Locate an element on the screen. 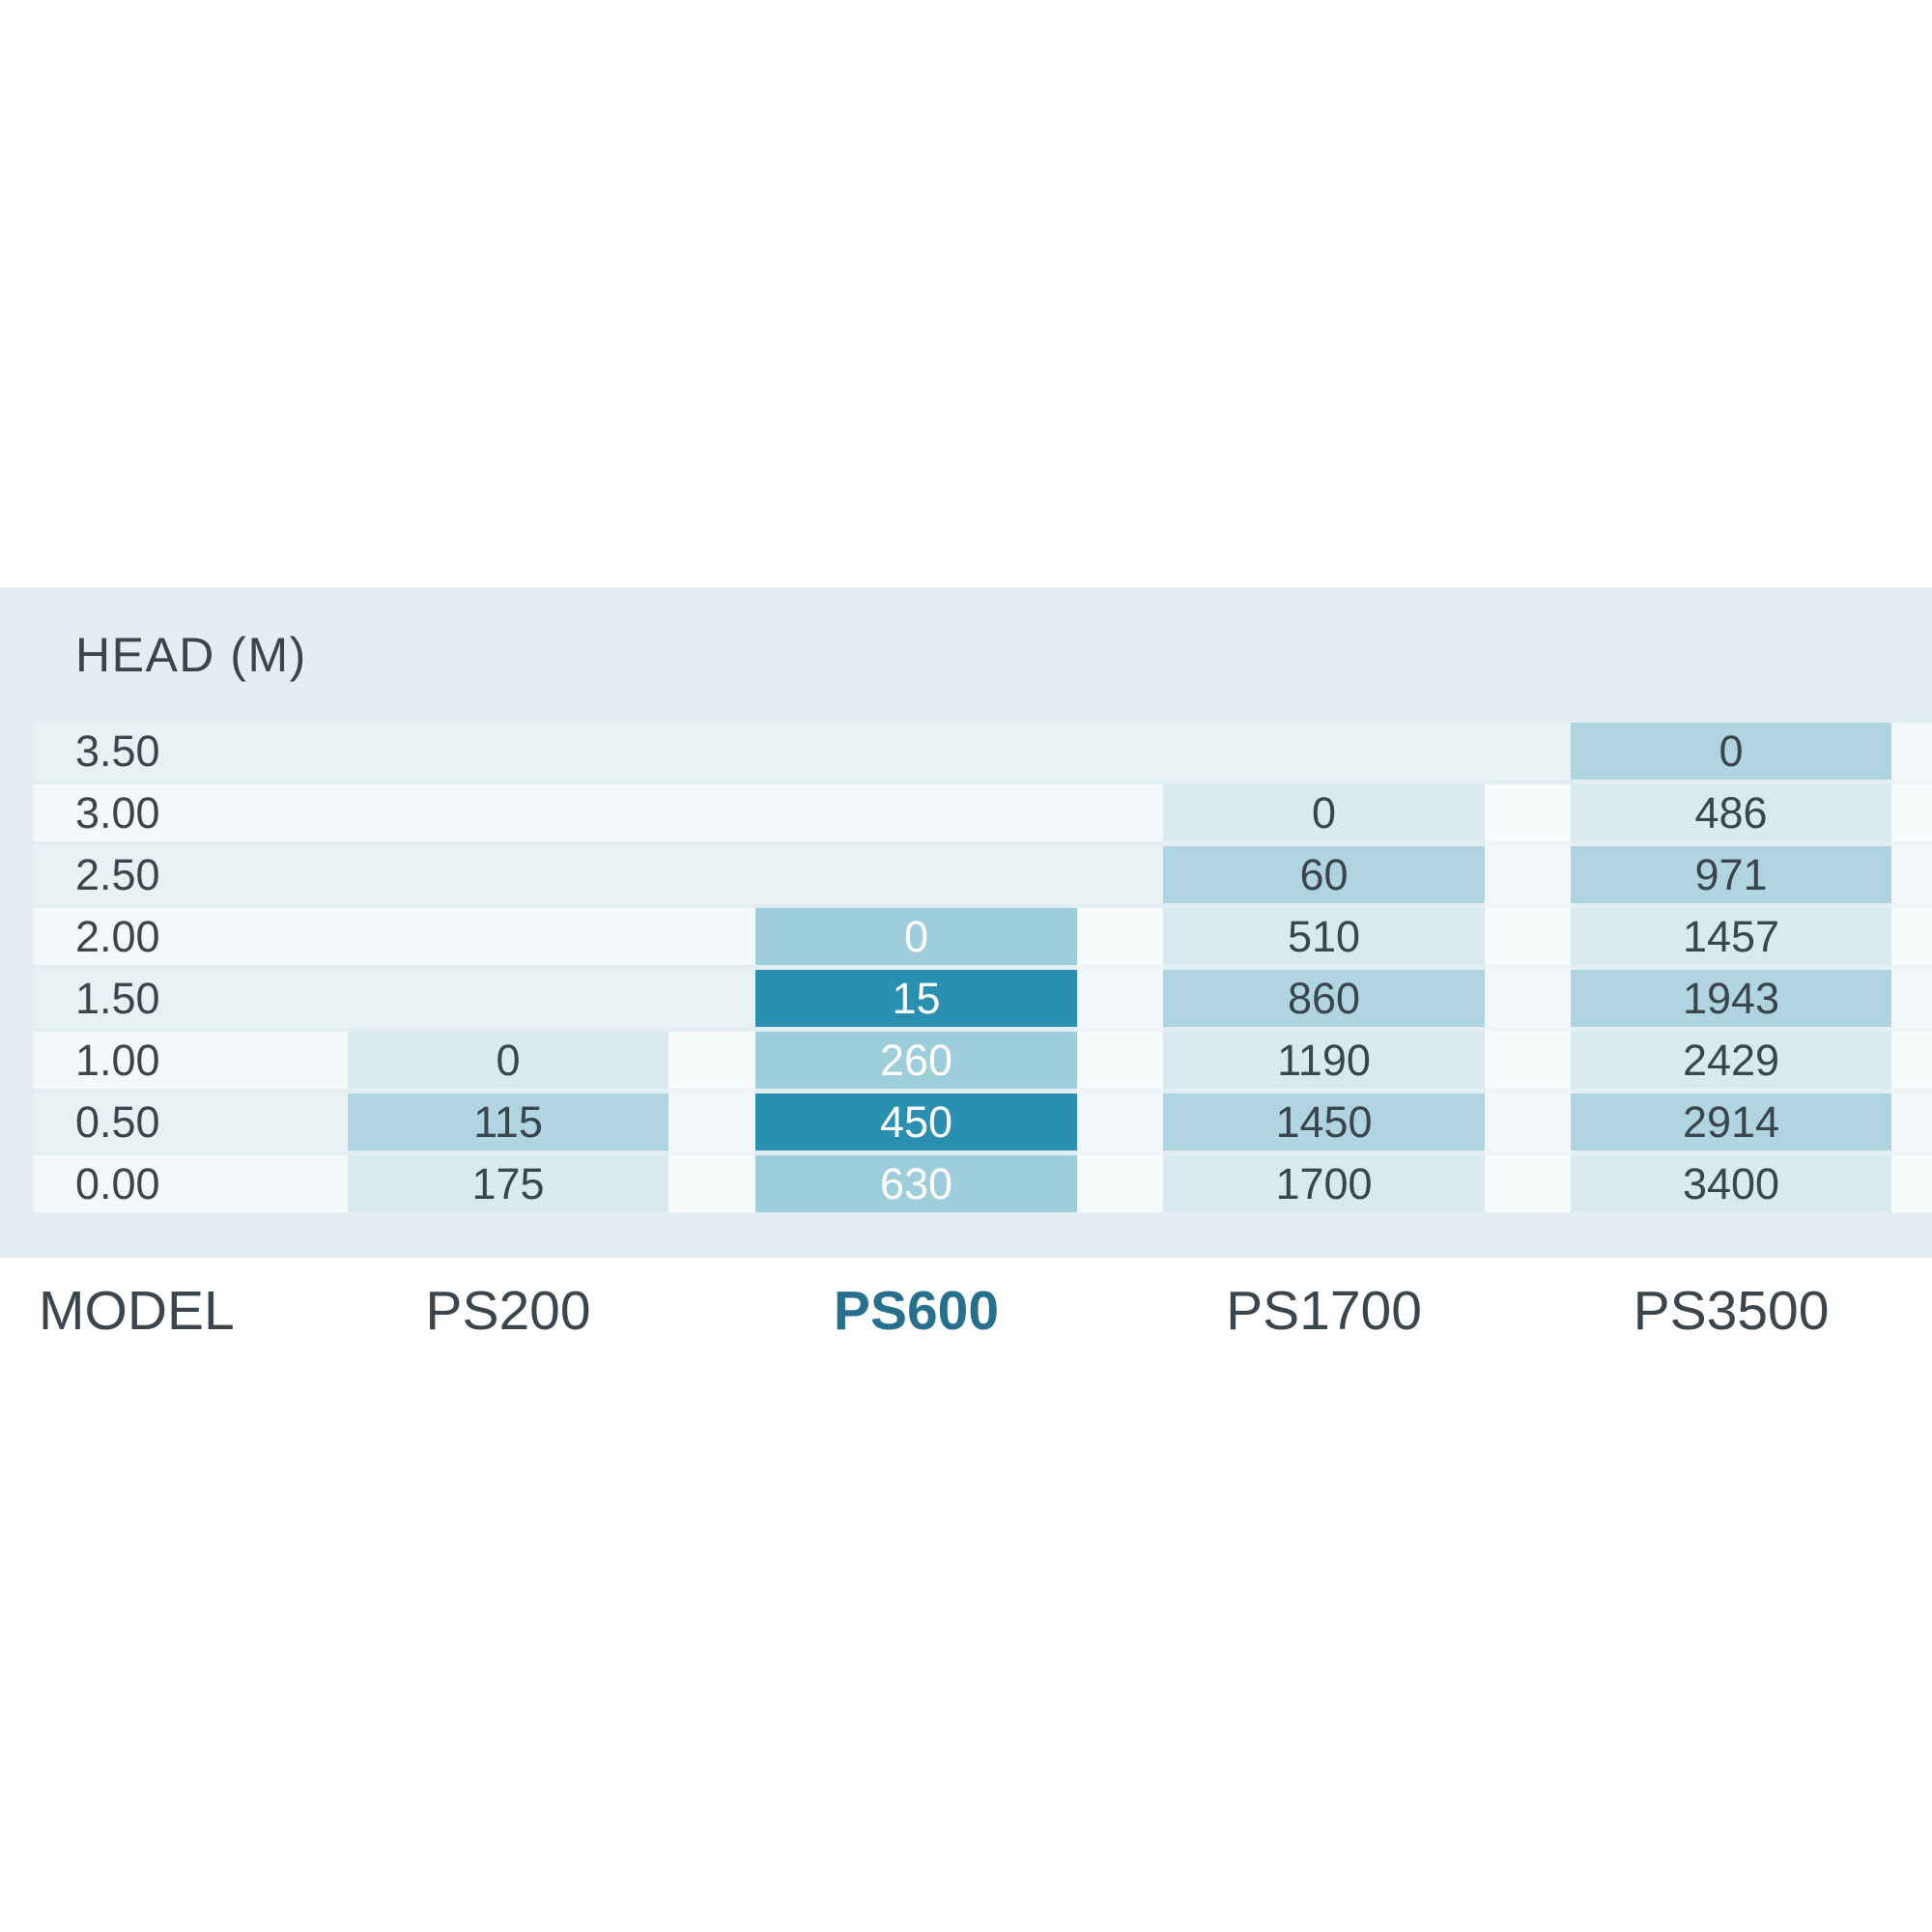 Image resolution: width=1932 pixels, height=1932 pixels. cell-PS600-head-1.50: 15 is located at coordinates (916, 998).